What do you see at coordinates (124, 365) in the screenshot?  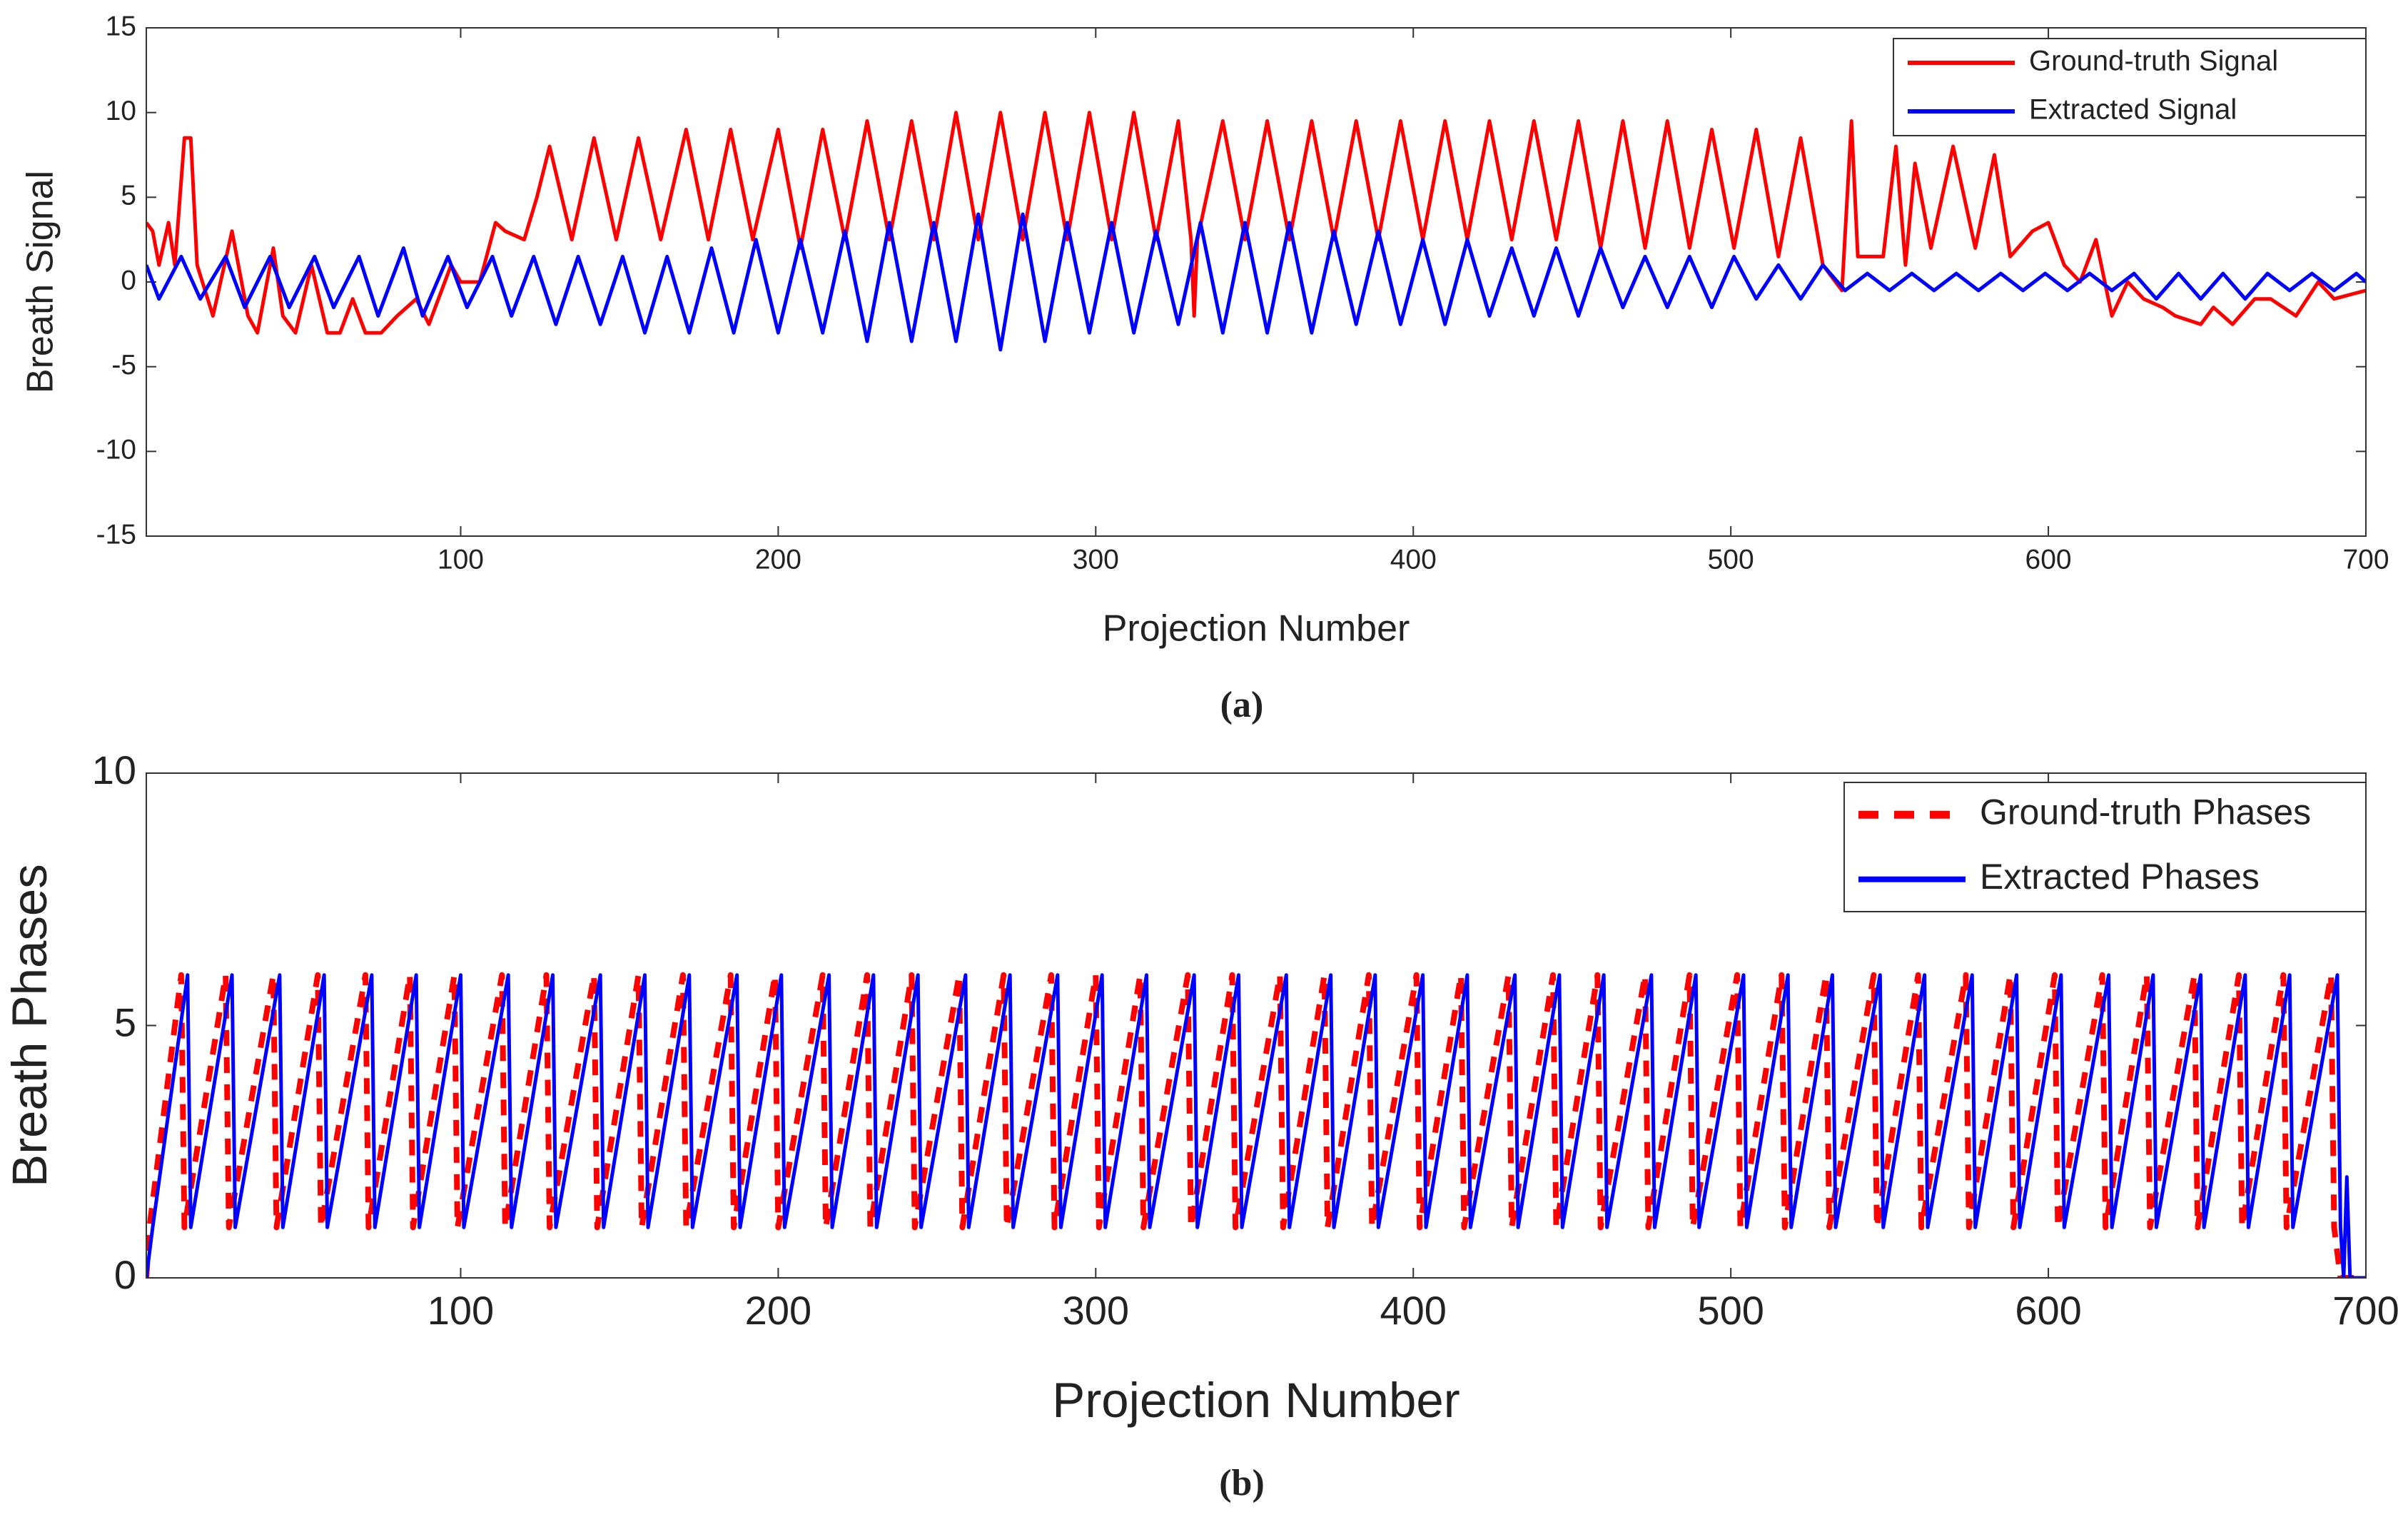 I see `y-tick-label: -5` at bounding box center [124, 365].